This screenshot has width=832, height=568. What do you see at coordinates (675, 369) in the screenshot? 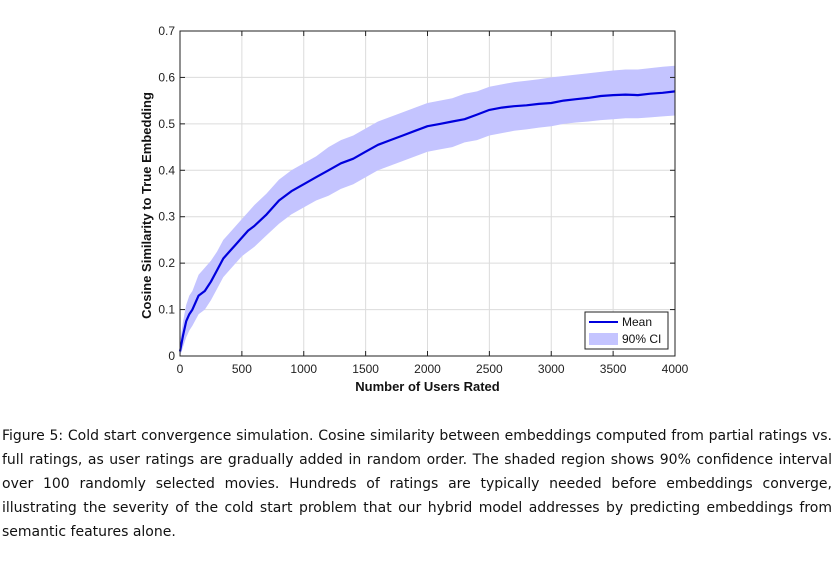
I see `x-tick-label: 4000` at bounding box center [675, 369].